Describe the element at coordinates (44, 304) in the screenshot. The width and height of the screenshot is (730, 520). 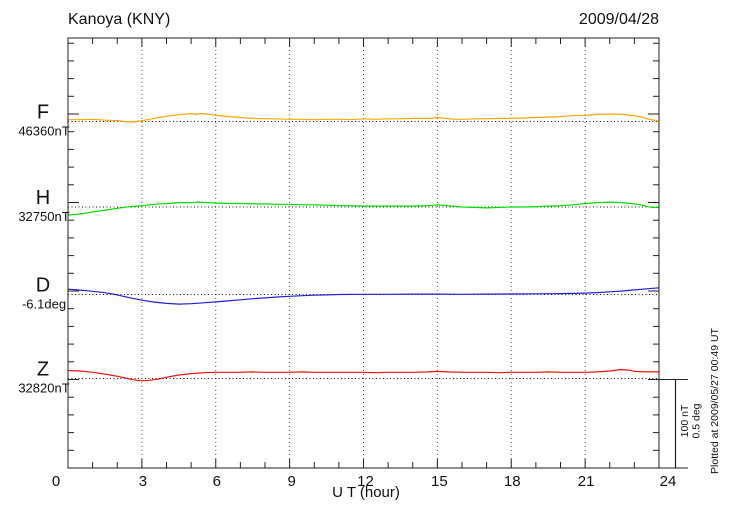
I see `series-value-D: -6.1deg` at that location.